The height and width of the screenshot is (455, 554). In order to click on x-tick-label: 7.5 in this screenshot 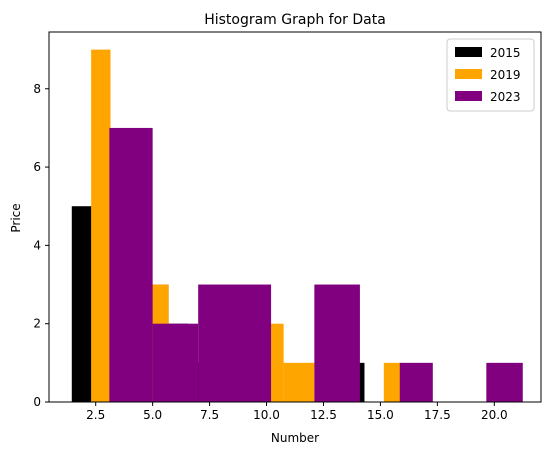, I will do `click(209, 415)`.